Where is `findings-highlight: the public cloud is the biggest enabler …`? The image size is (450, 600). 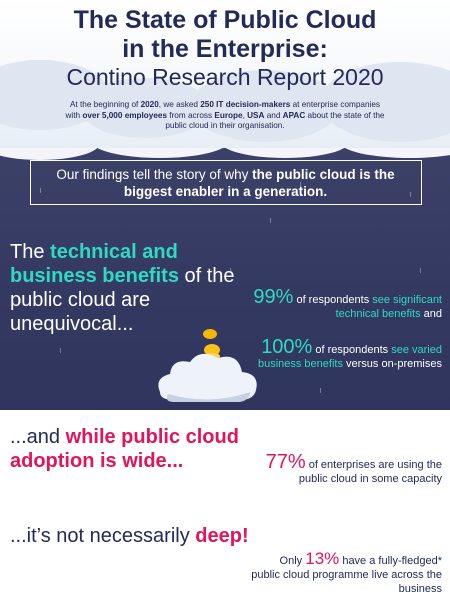
findings-highlight: the public cloud is the biggest enabler … is located at coordinates (259, 183).